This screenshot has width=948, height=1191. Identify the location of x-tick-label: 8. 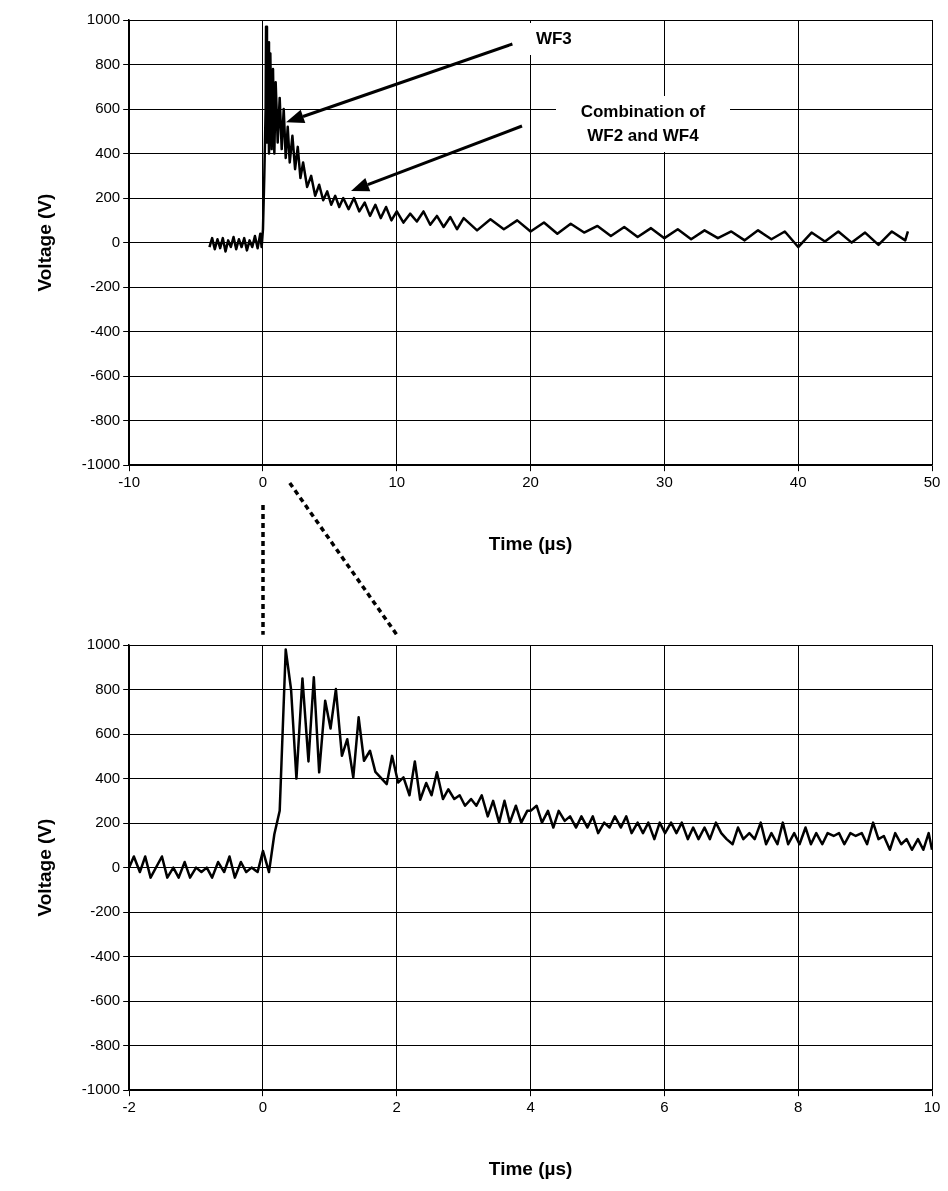
(798, 1107).